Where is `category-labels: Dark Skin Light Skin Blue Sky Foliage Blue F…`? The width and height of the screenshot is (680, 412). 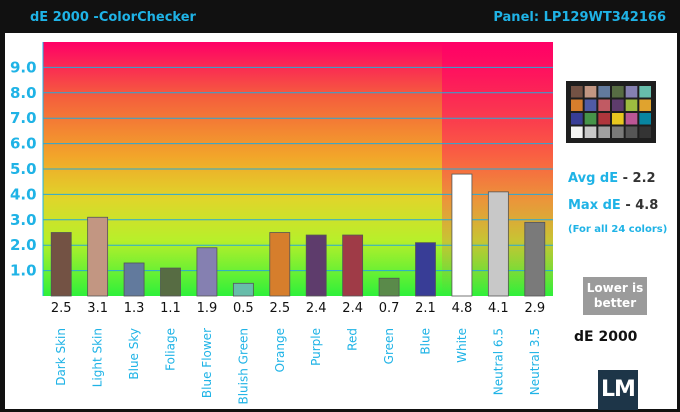
category-labels: Dark Skin Light Skin Blue Sky Foliage Blue F… is located at coordinates (298, 366).